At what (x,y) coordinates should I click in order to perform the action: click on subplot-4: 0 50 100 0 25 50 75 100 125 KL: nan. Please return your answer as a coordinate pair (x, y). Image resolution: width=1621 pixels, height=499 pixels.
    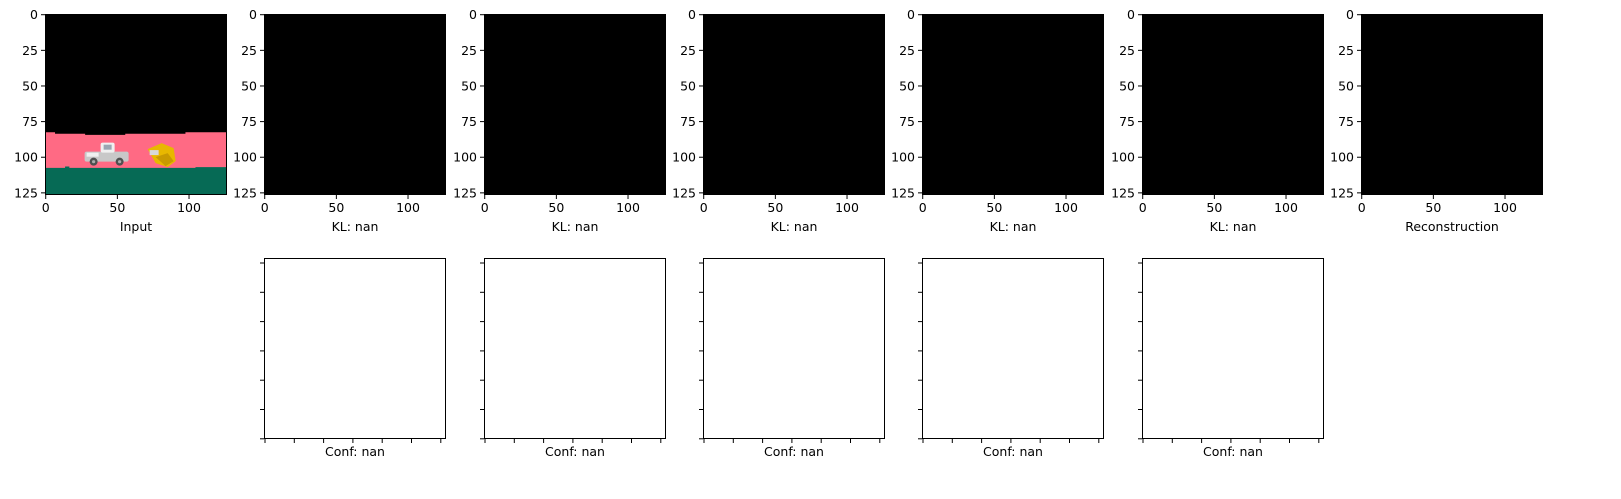
    Looking at the image, I should click on (778, 120).